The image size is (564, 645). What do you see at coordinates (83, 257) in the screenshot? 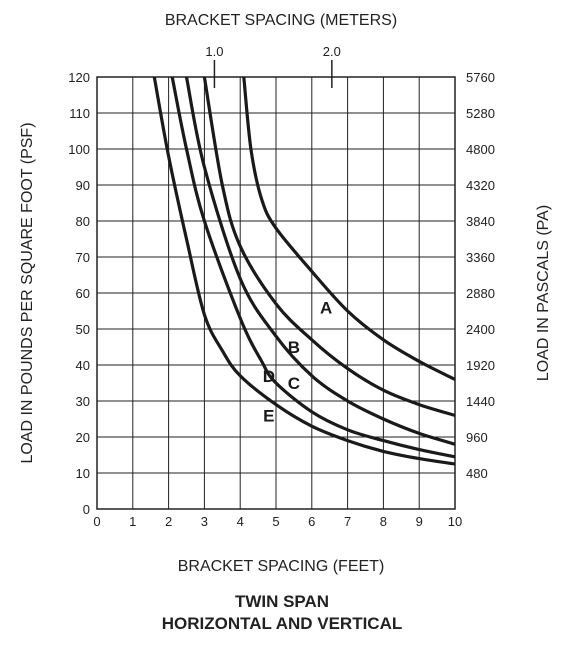
I see `y-tick-label-left: 70` at bounding box center [83, 257].